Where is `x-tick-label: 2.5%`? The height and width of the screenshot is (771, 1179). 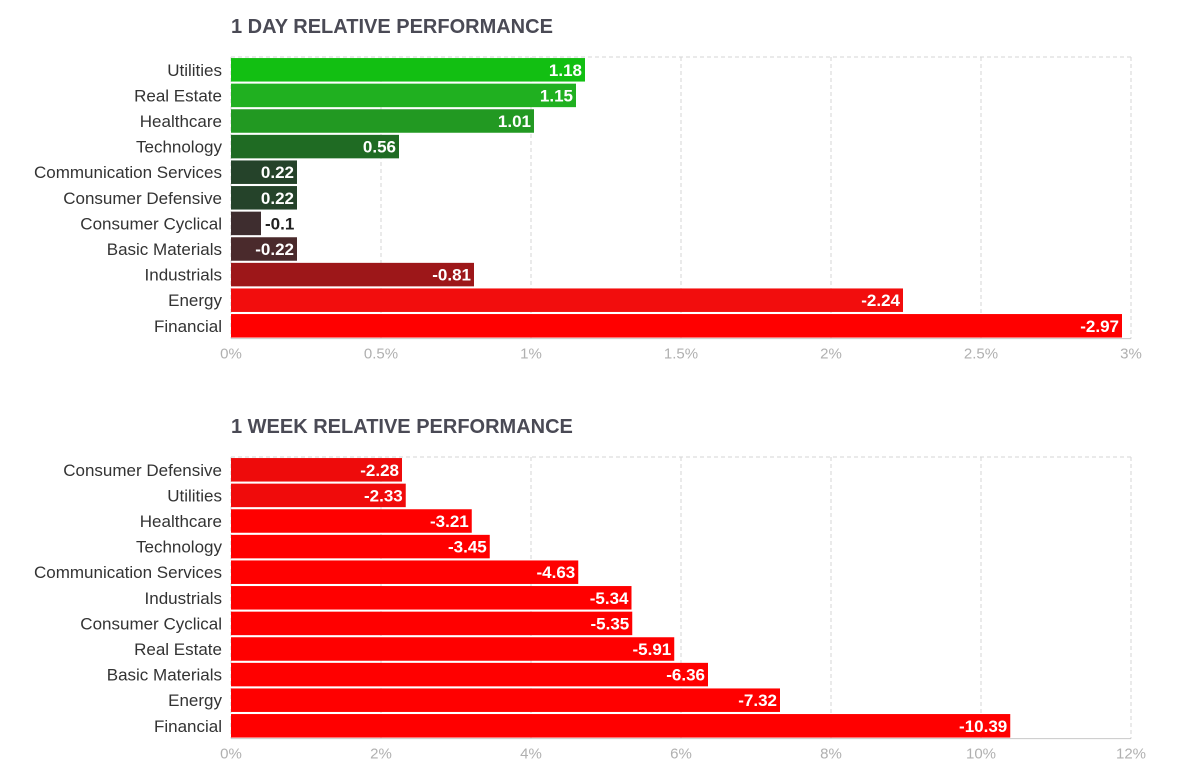 x-tick-label: 2.5% is located at coordinates (981, 354).